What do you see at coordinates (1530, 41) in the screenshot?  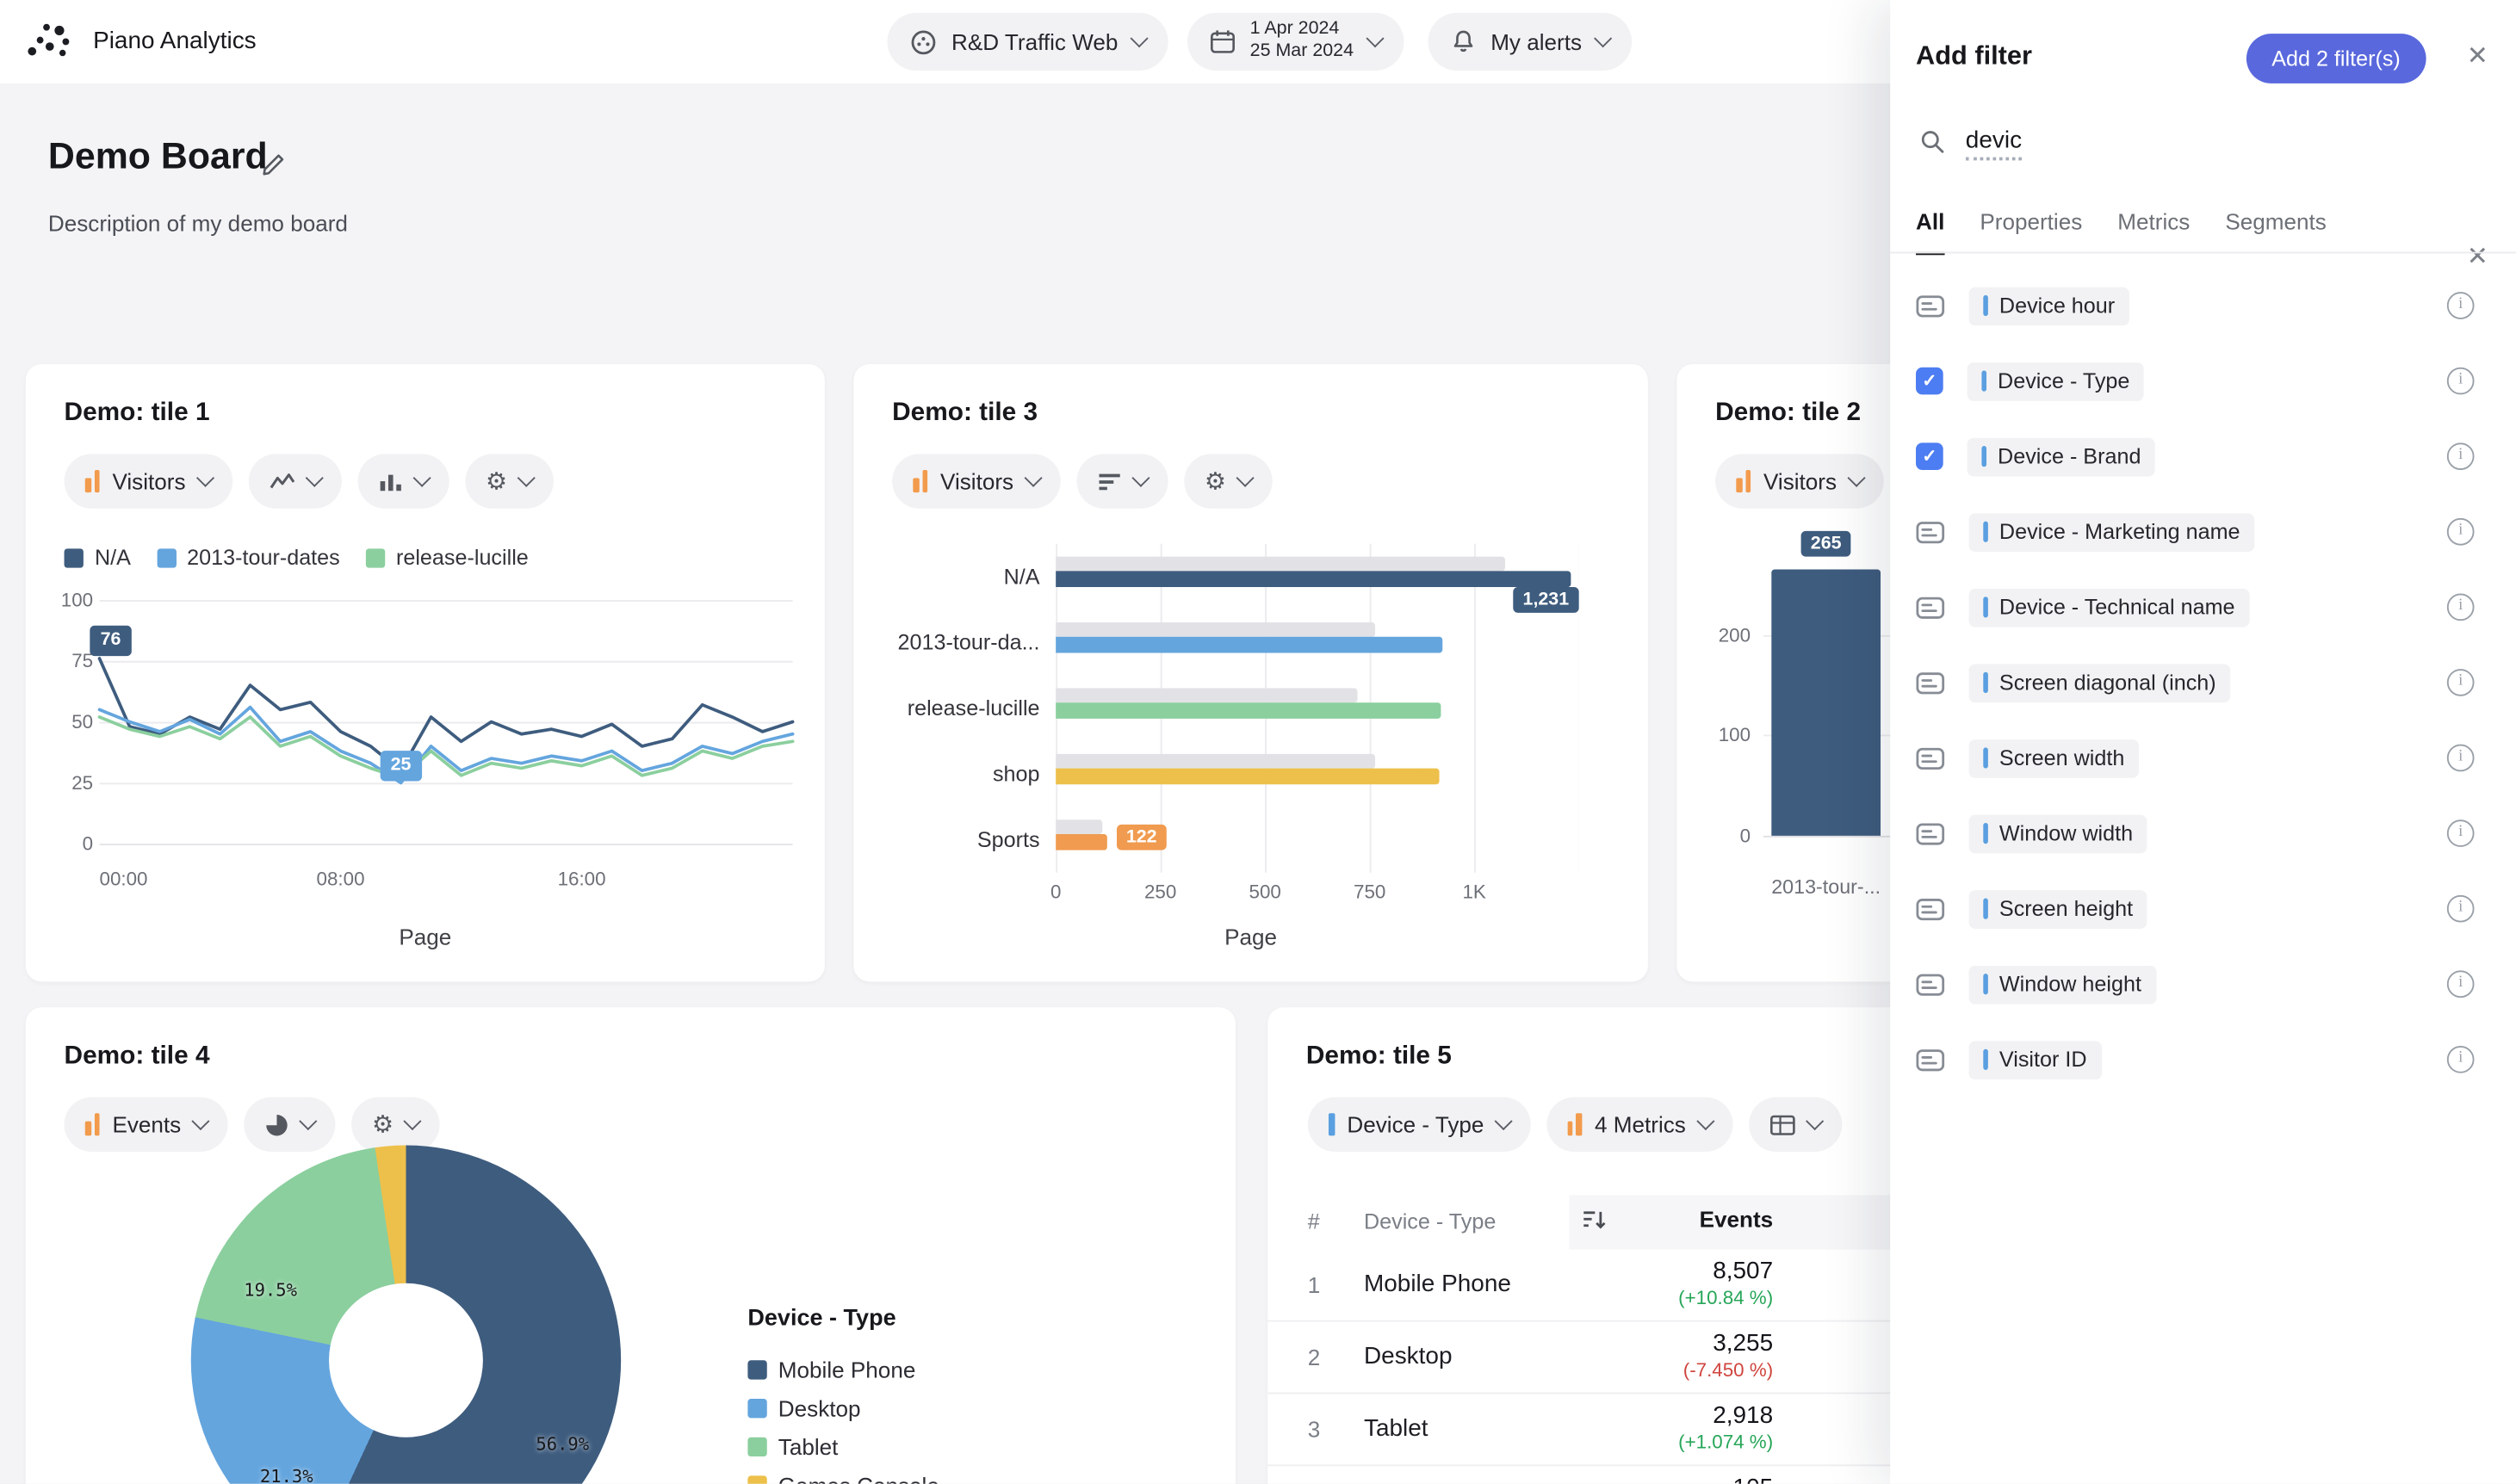 I see `alerts-menu: My alerts` at bounding box center [1530, 41].